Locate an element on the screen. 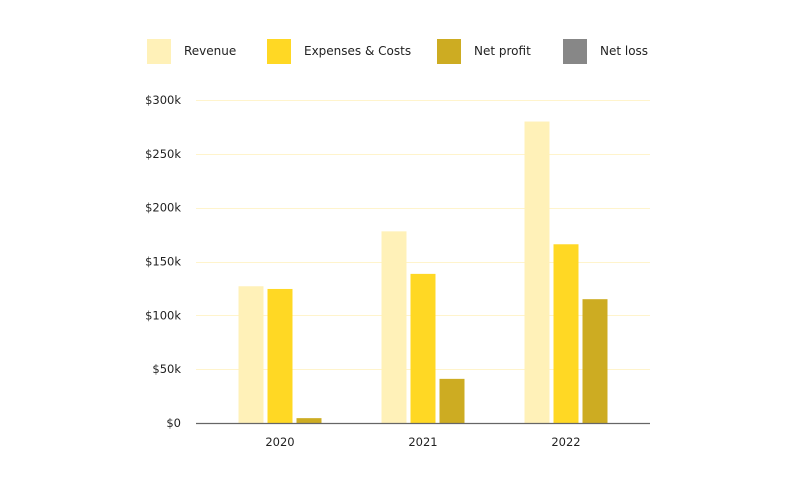 The width and height of the screenshot is (797, 492). bar-revenue-2022 is located at coordinates (537, 272).